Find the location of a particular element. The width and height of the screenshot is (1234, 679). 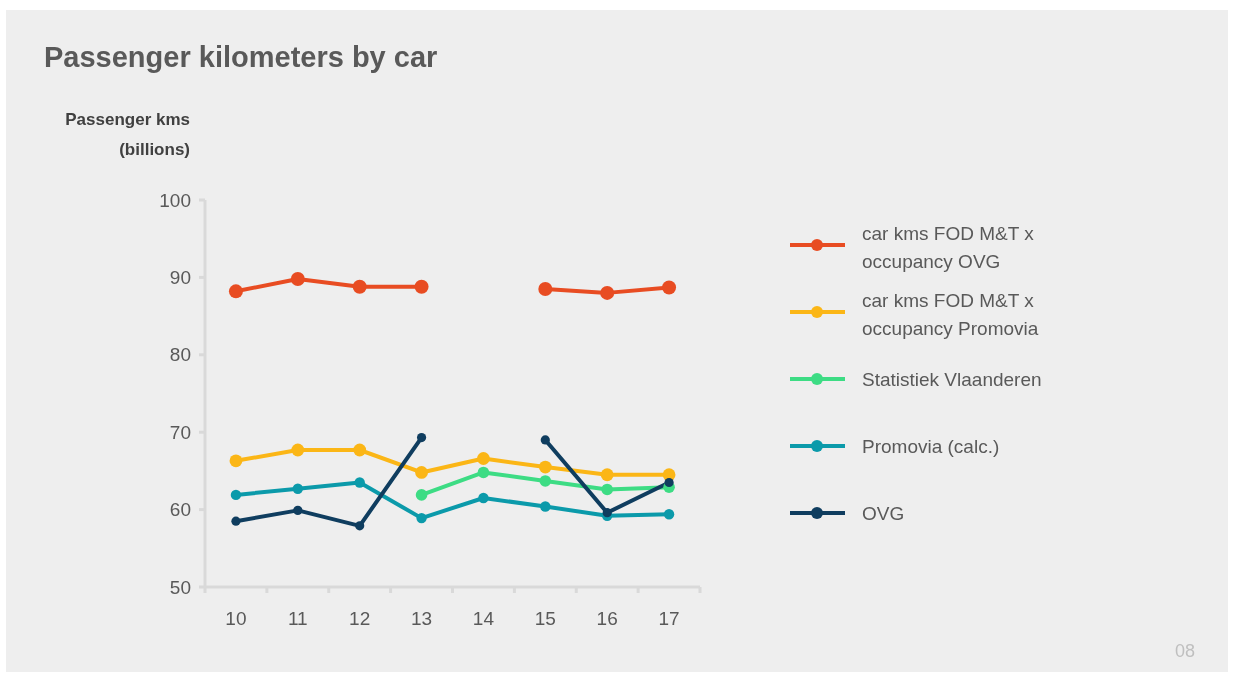

y-tick-label: 60 is located at coordinates (180, 510).